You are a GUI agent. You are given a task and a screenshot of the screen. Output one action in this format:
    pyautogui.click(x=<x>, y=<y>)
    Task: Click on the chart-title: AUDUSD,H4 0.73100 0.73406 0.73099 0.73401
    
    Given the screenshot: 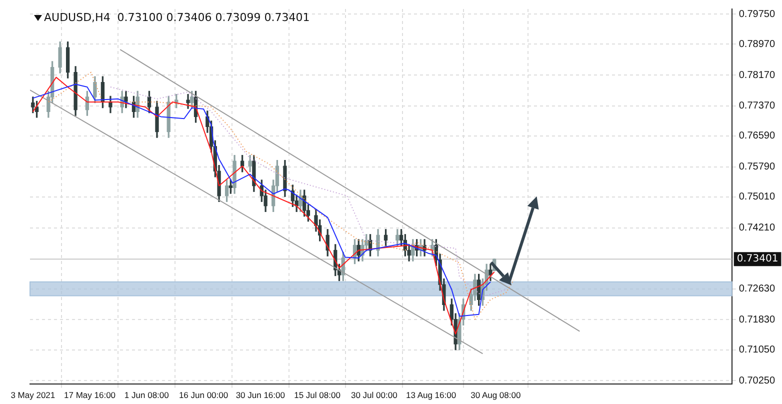 What is the action you would take?
    pyautogui.click(x=177, y=17)
    